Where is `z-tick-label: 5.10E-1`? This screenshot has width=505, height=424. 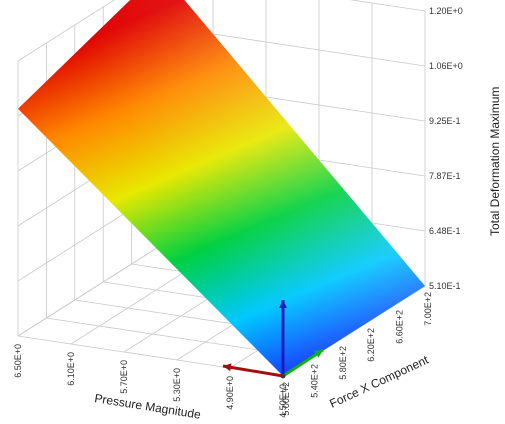
z-tick-label: 5.10E-1 is located at coordinates (445, 286).